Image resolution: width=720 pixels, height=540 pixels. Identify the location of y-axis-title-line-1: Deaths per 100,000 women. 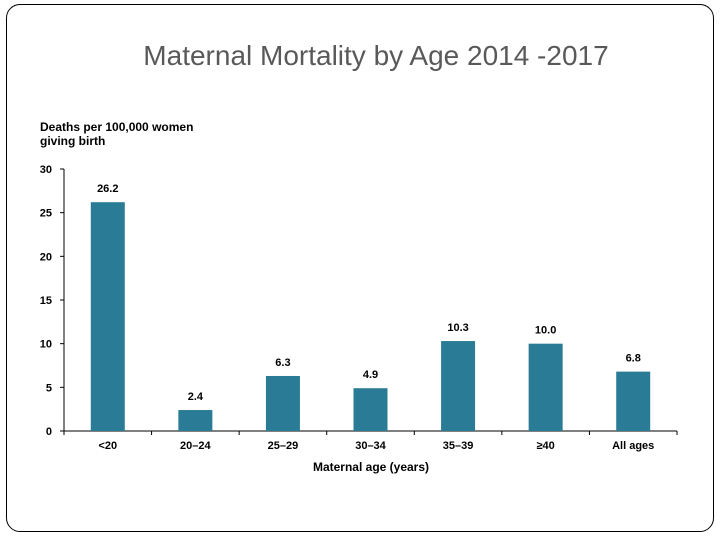
(116, 127).